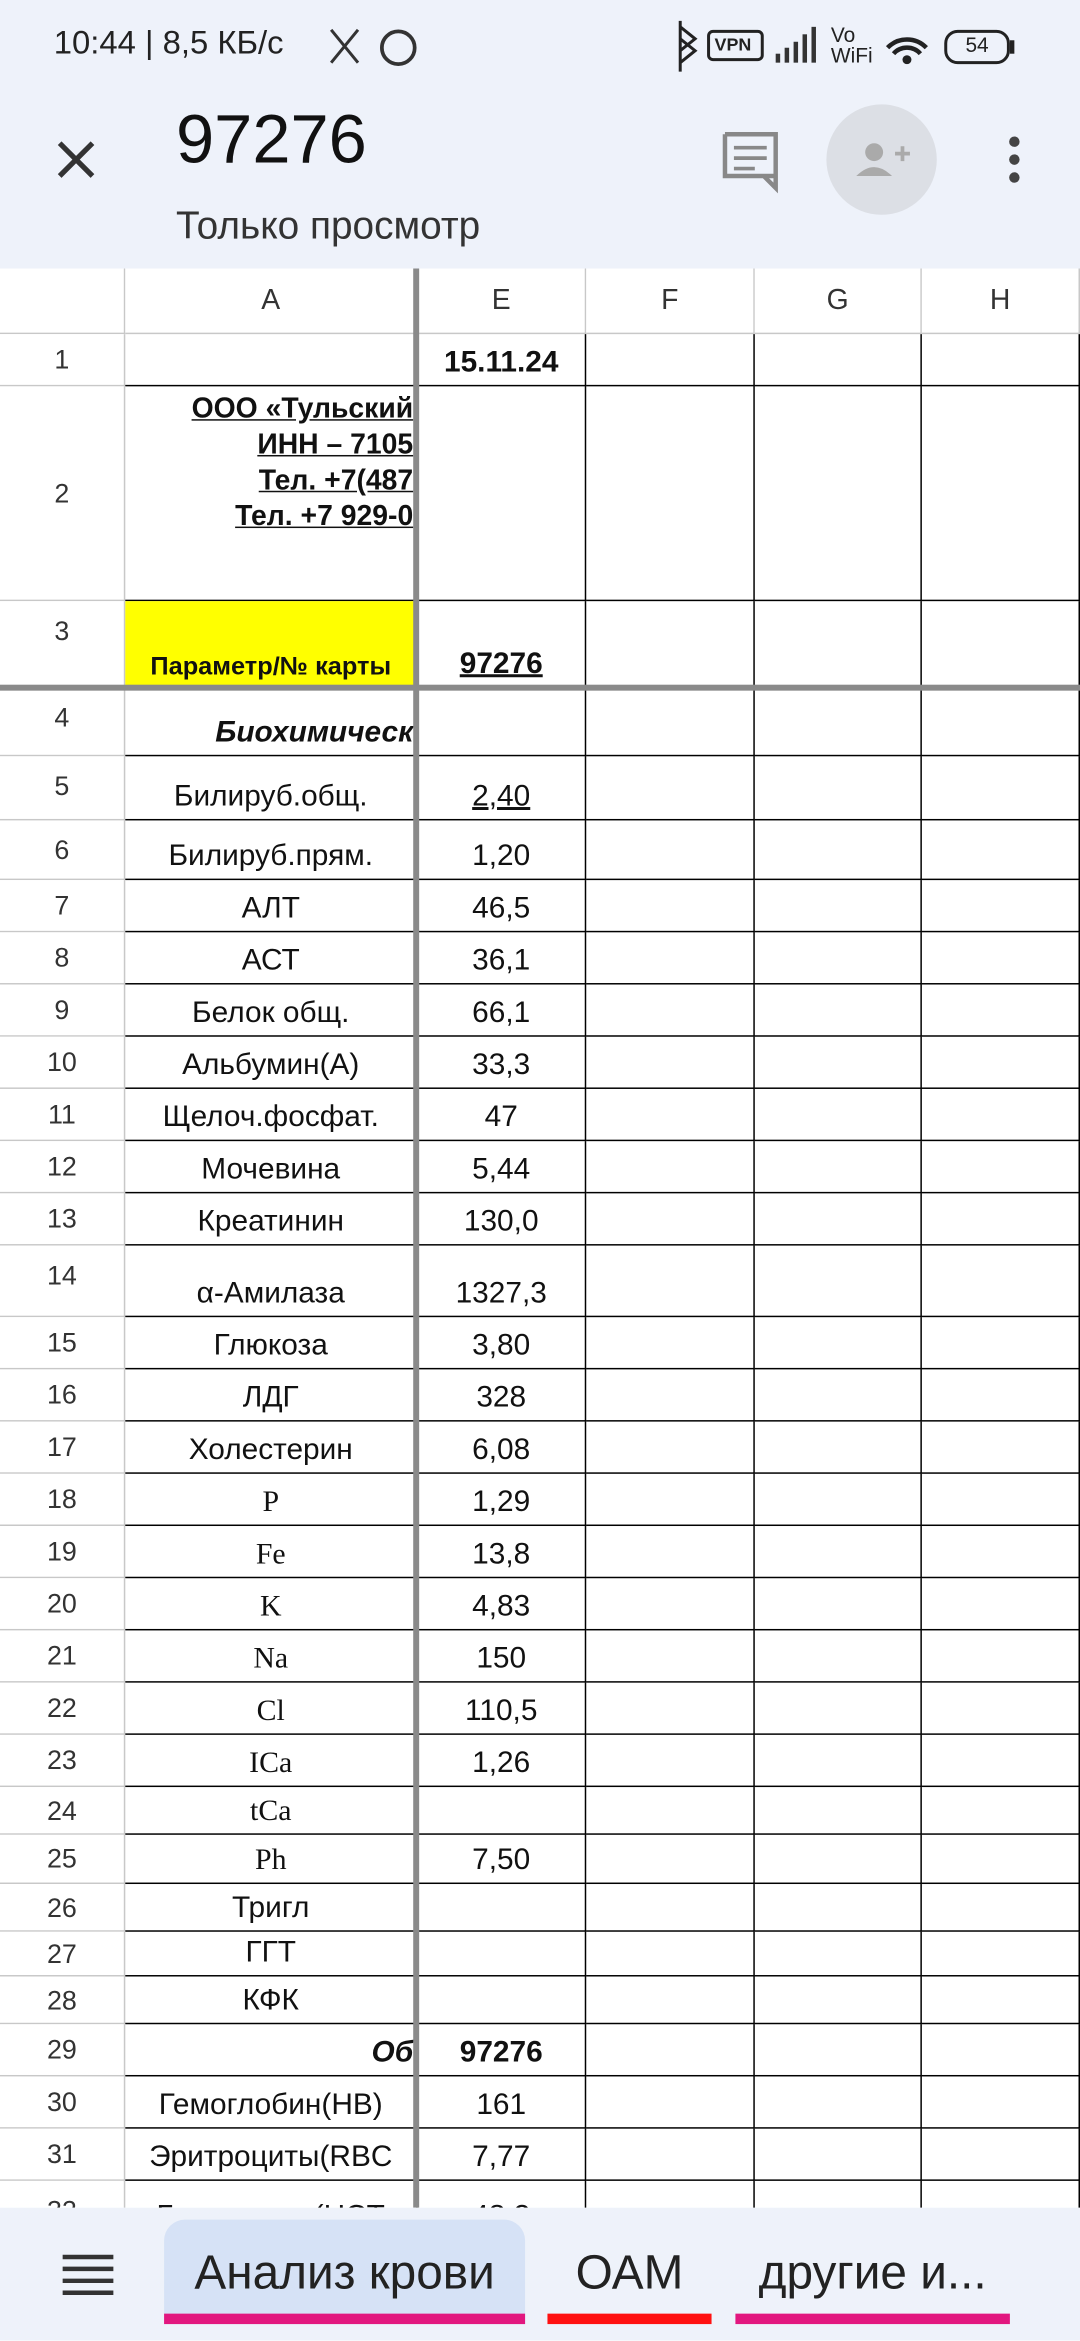 Image resolution: width=1080 pixels, height=2341 pixels. Describe the element at coordinates (271, 1761) in the screenshot. I see `cell-a: ICa` at that location.